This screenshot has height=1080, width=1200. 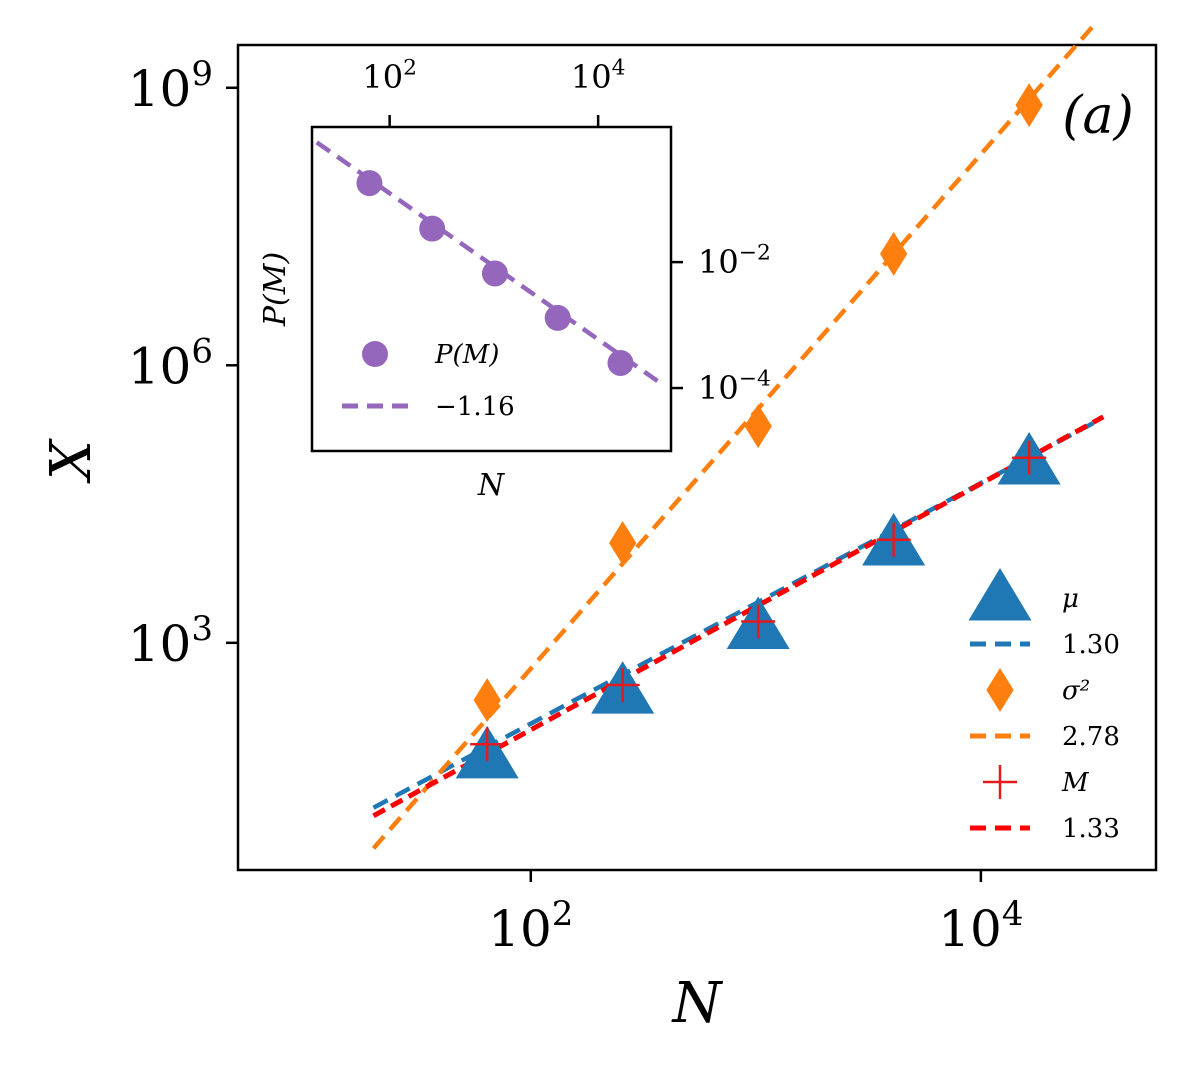 I want to click on y-tick-label-1: 10⁶, so click(x=170, y=363).